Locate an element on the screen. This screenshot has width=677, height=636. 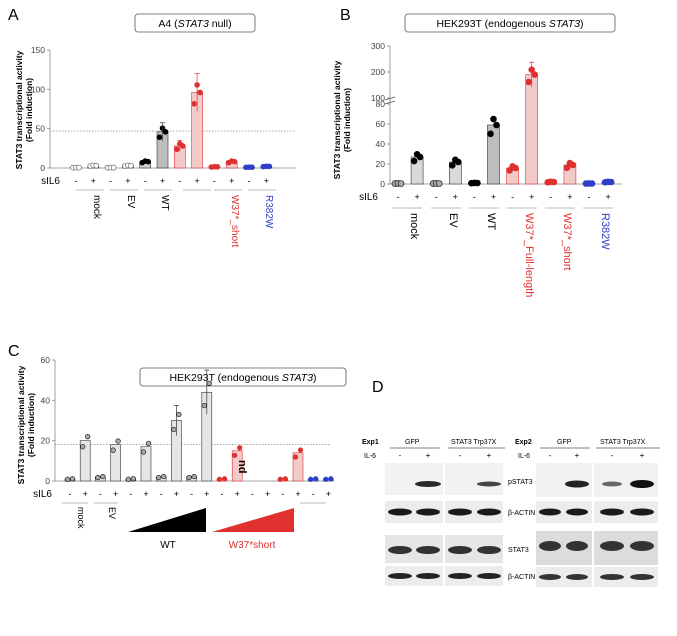
blot-exp1-actin2-gfp is located at coordinates (414, 576).